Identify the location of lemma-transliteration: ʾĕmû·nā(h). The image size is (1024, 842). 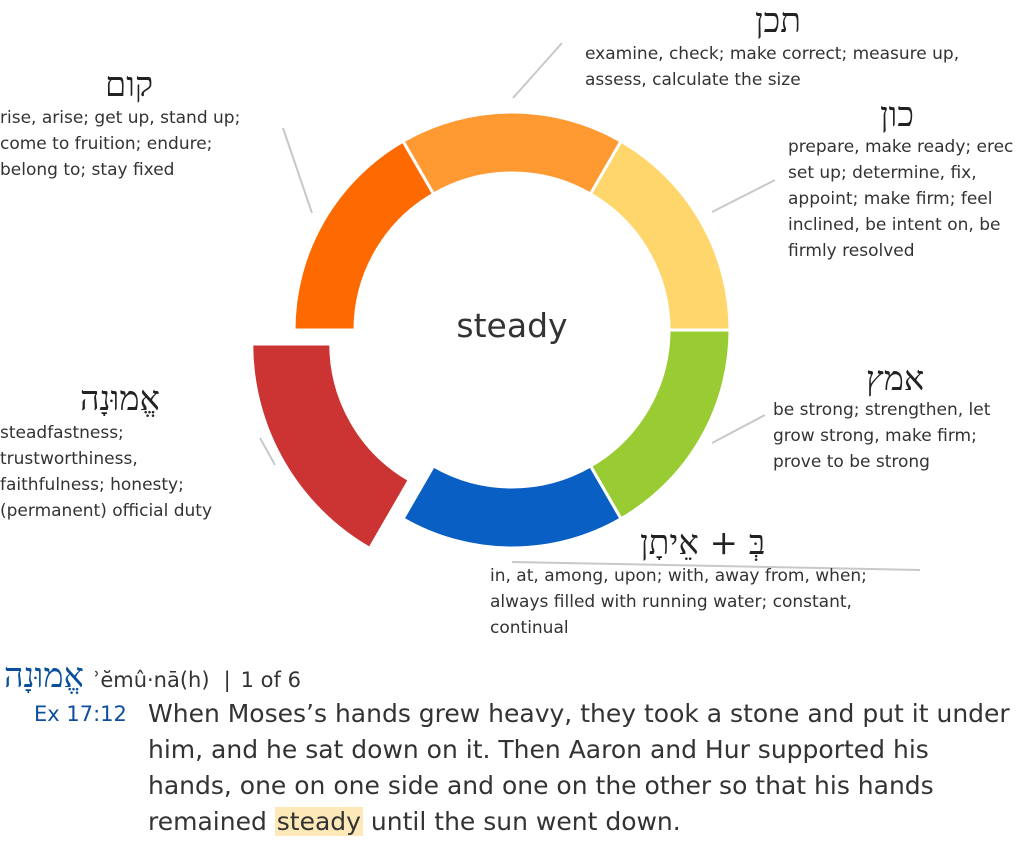
(151, 680).